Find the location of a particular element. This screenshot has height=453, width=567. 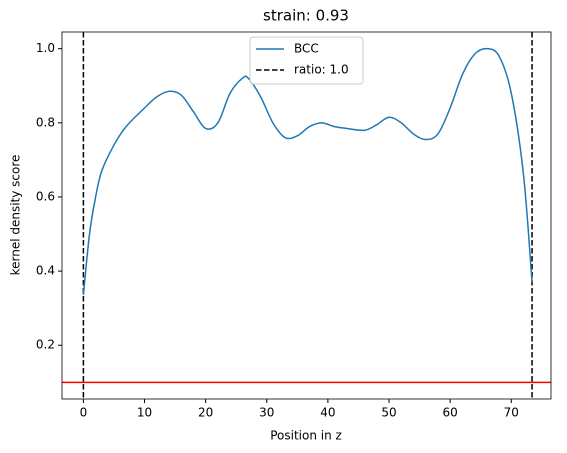

y-axis-label: kernel density score is located at coordinates (16, 215).